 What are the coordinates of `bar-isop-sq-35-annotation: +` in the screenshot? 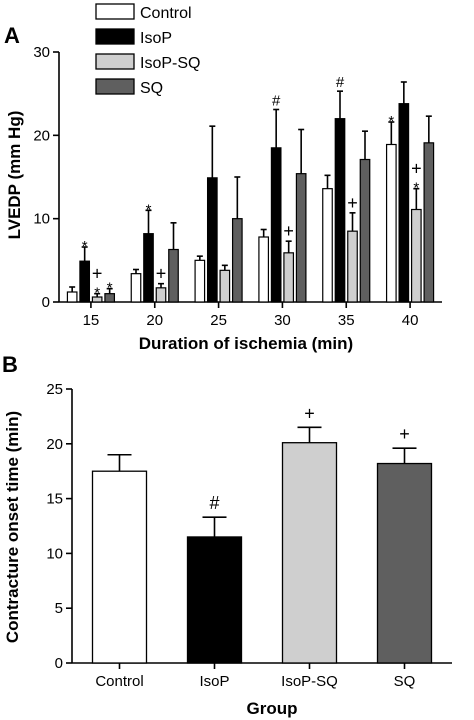 It's located at (352, 203).